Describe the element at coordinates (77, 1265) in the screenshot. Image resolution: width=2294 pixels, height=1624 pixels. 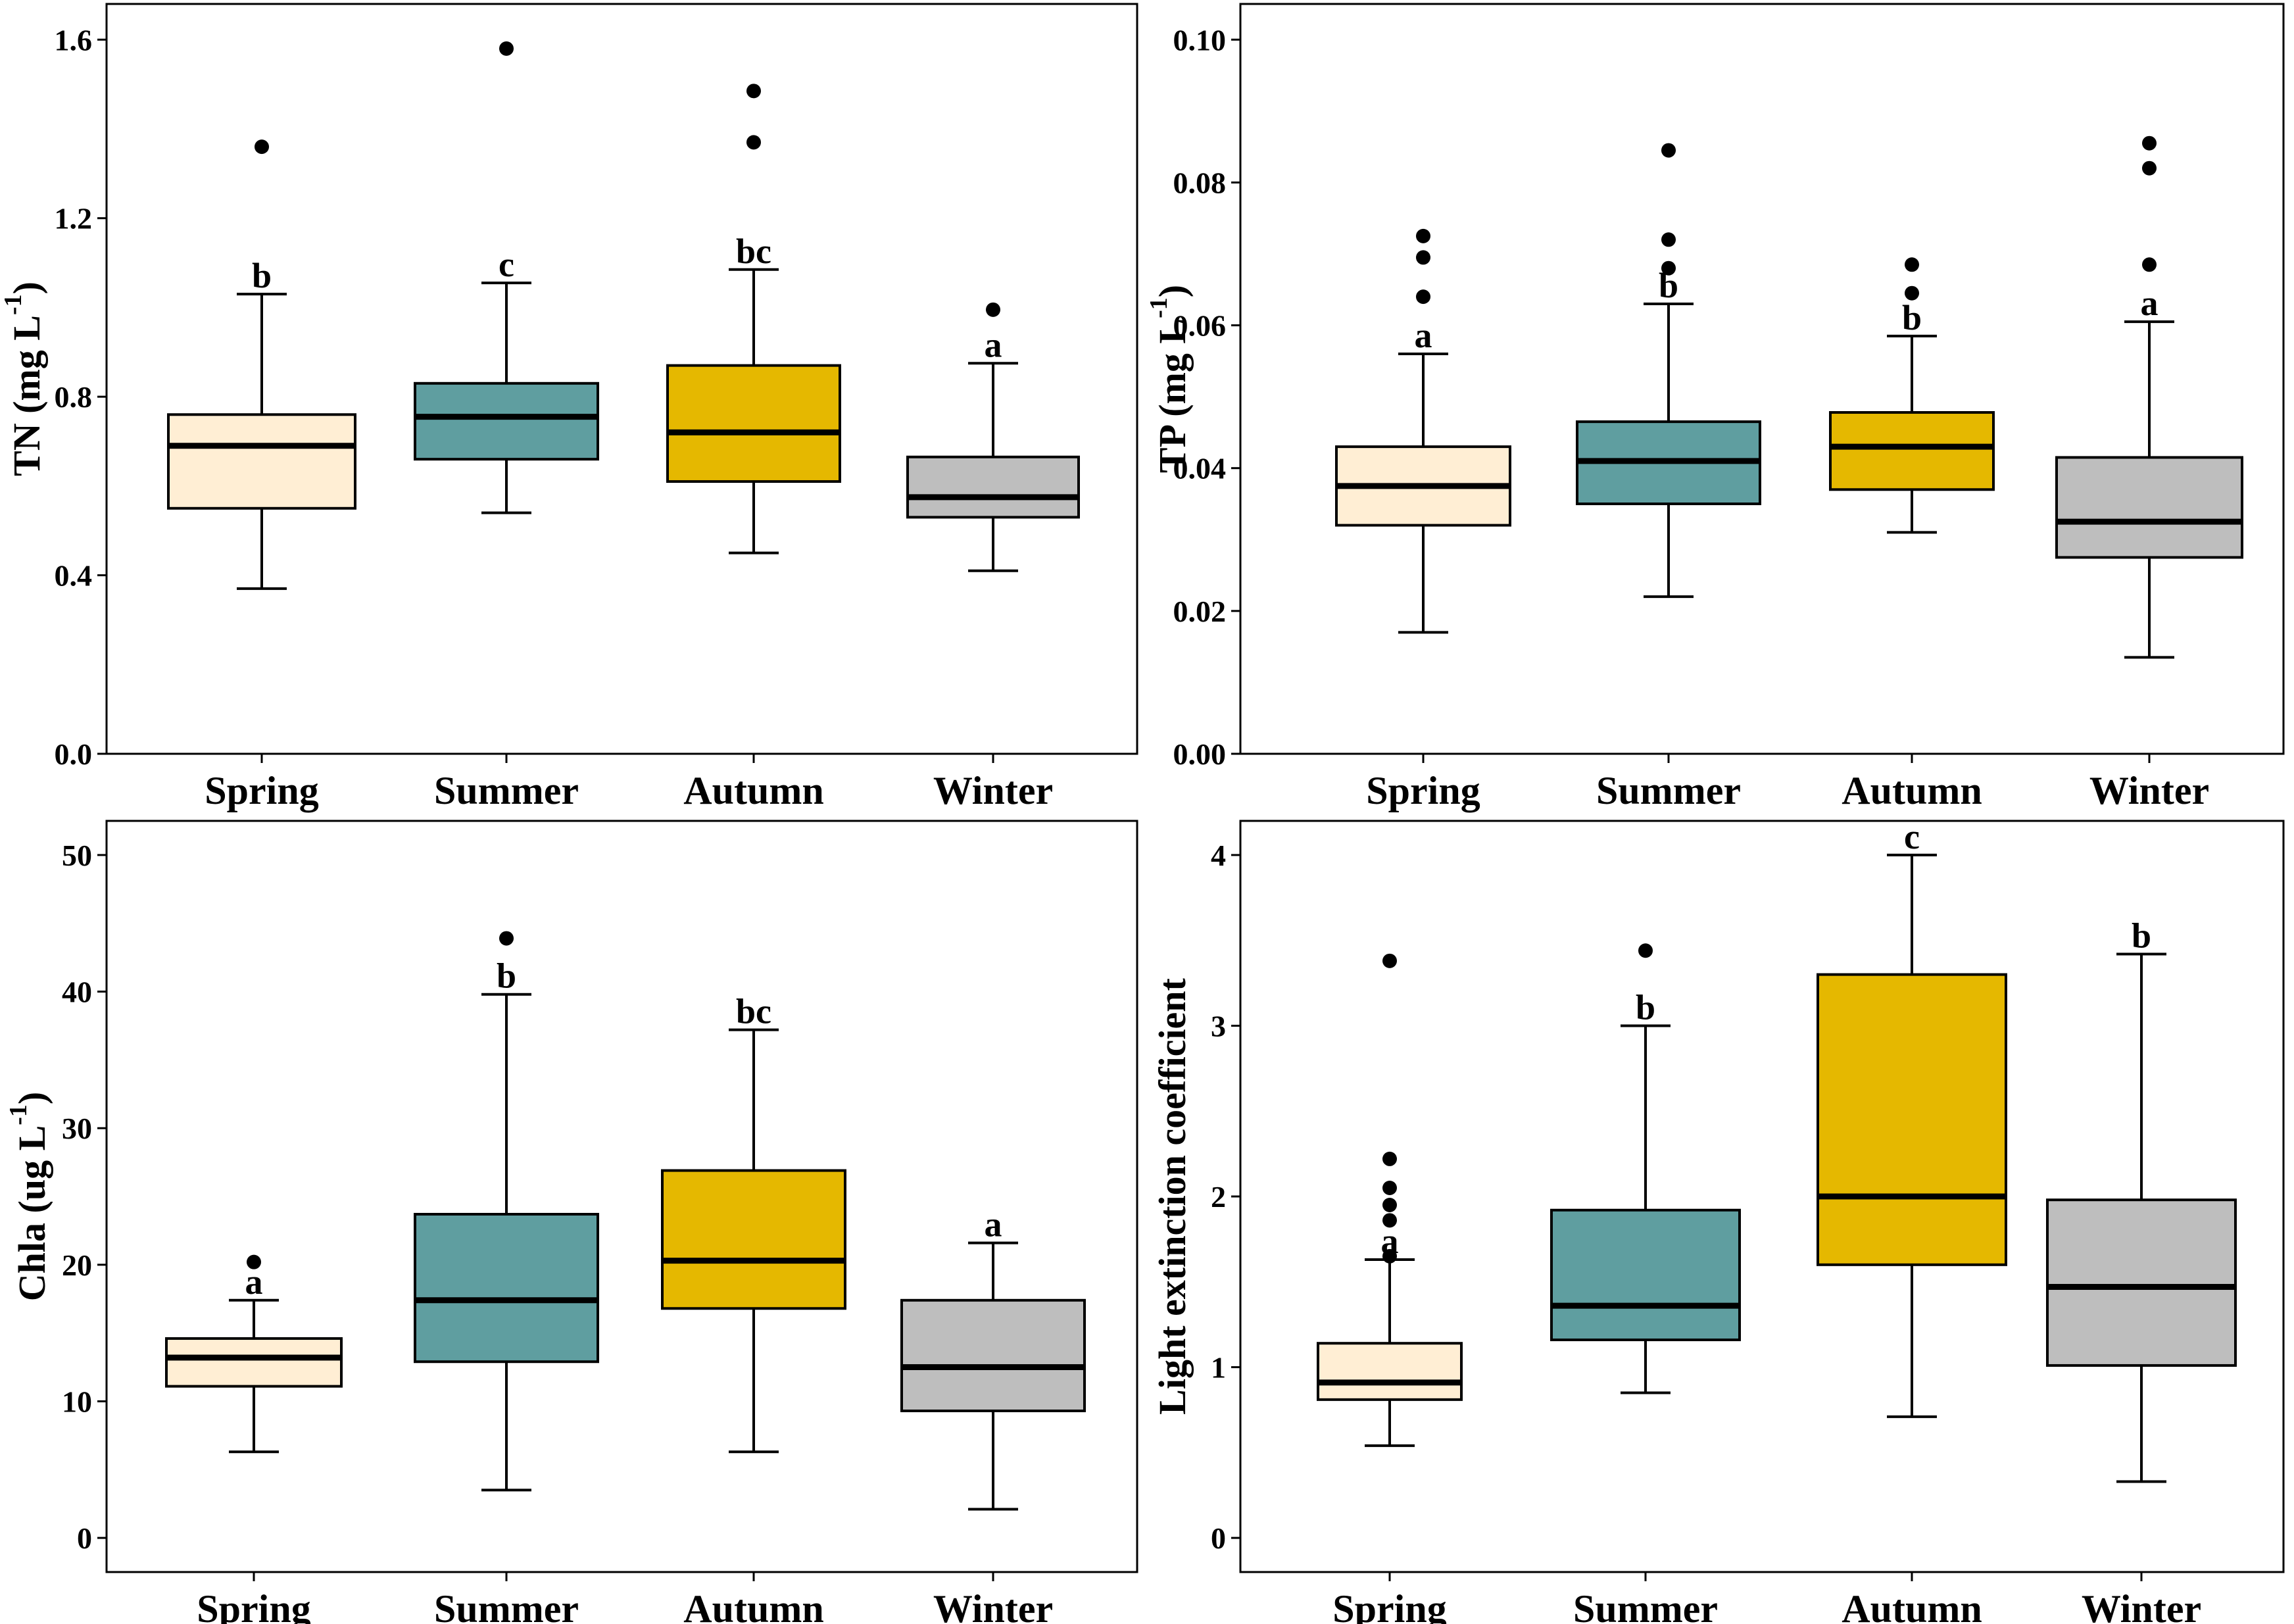
I see `y-tick-label: 20` at that location.